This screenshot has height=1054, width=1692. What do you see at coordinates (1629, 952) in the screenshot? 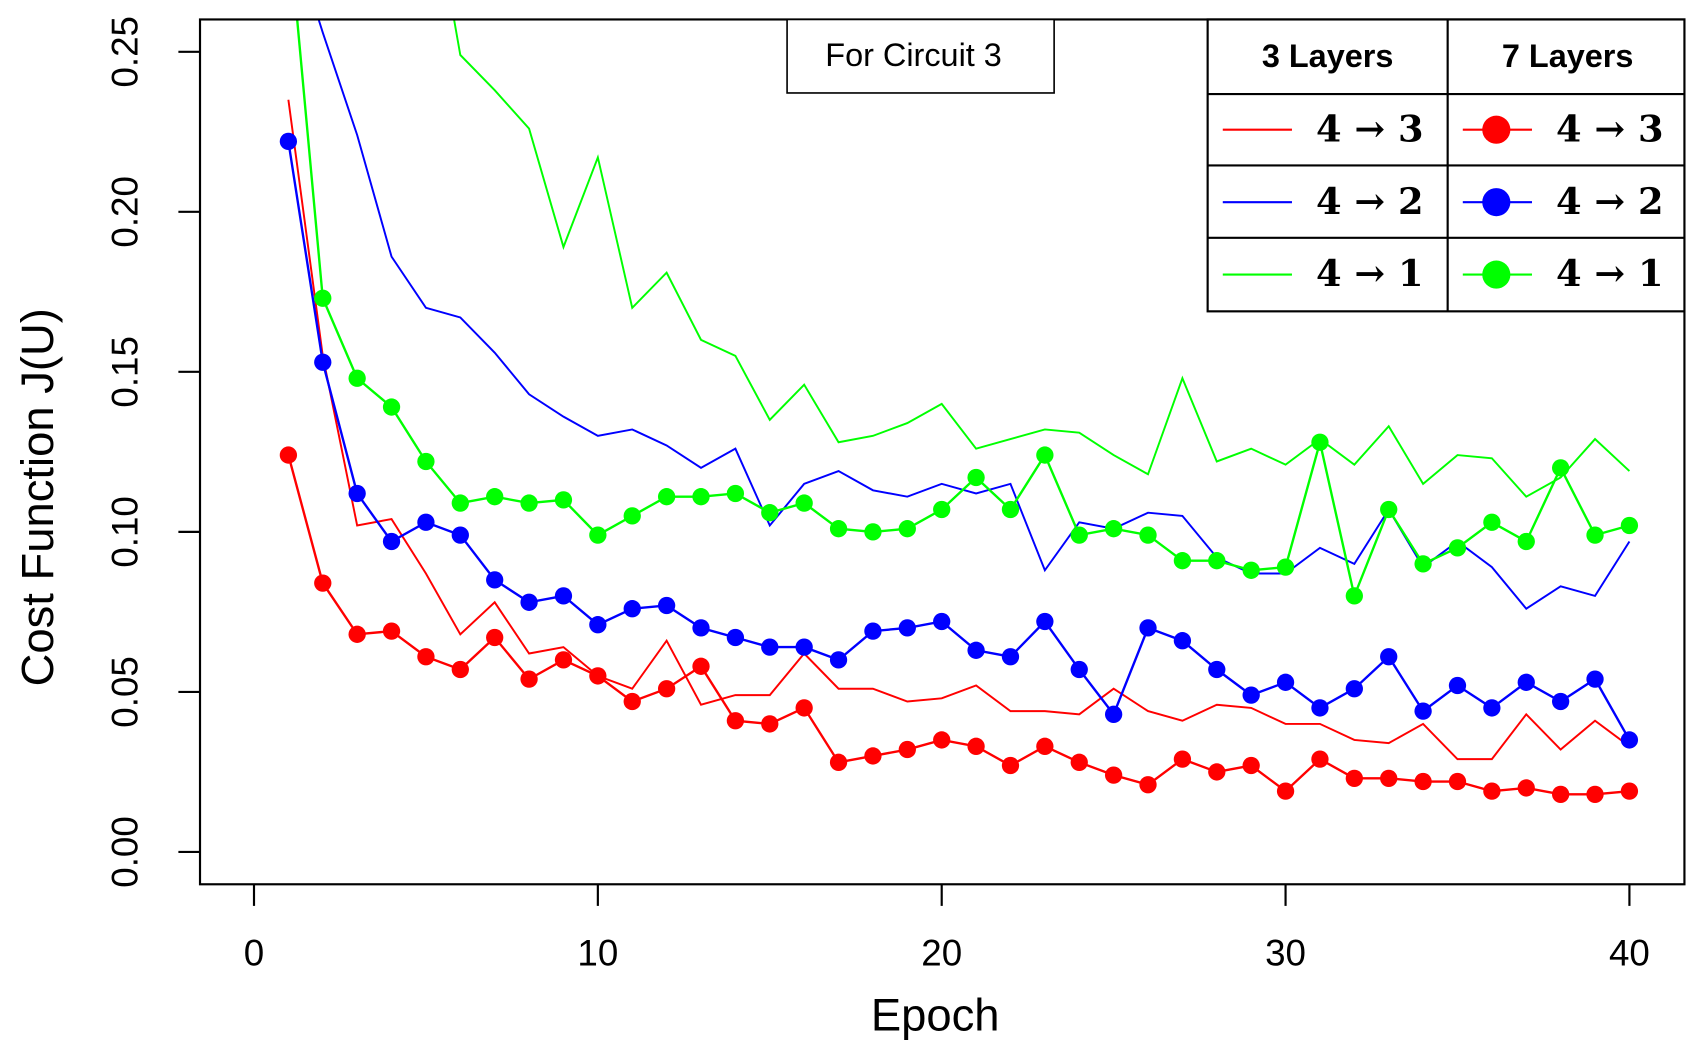
I see `x-tick-label: 40` at bounding box center [1629, 952].